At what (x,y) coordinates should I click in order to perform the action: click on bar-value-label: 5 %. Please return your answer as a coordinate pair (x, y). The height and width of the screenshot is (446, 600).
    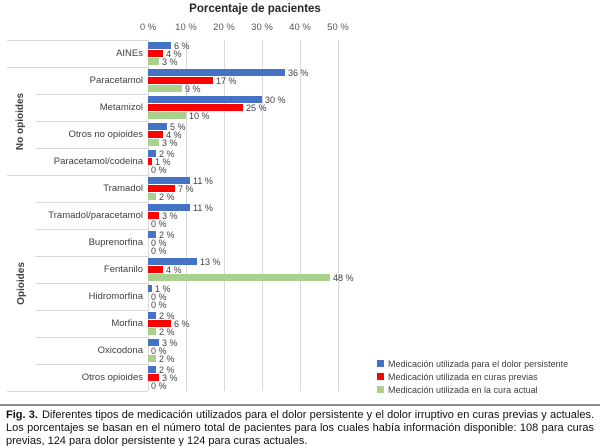
    Looking at the image, I should click on (178, 127).